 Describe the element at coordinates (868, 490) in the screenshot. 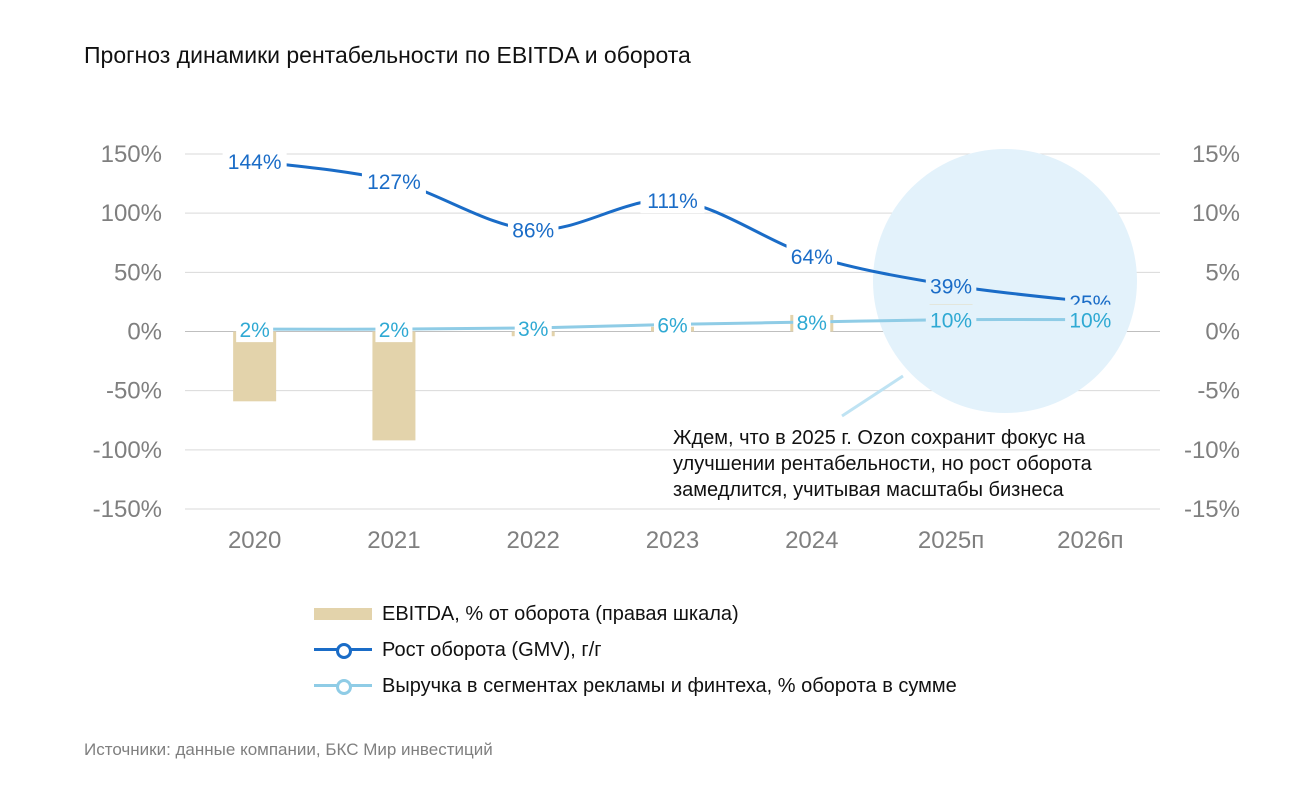

I see `annotation-line: замедлится, учитывая масштабы бизнеса` at that location.